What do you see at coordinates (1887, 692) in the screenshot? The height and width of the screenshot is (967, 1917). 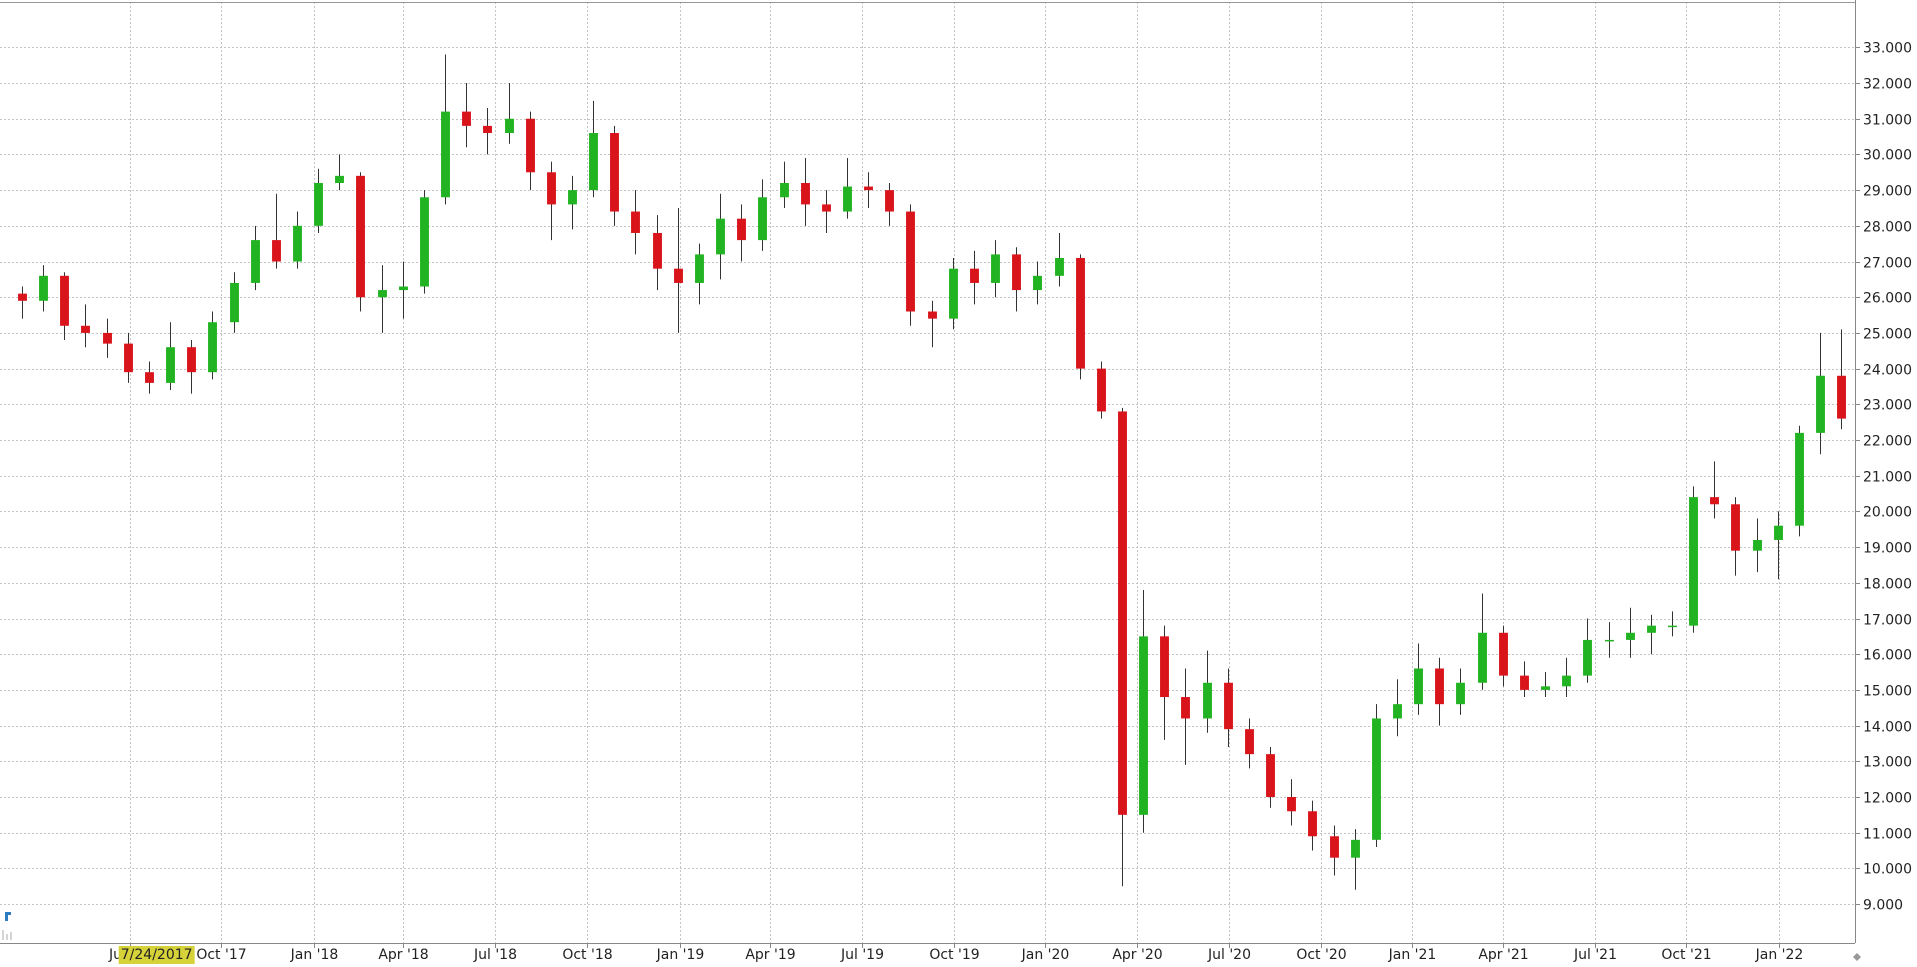 I see `y-tick-label: 15.000` at bounding box center [1887, 692].